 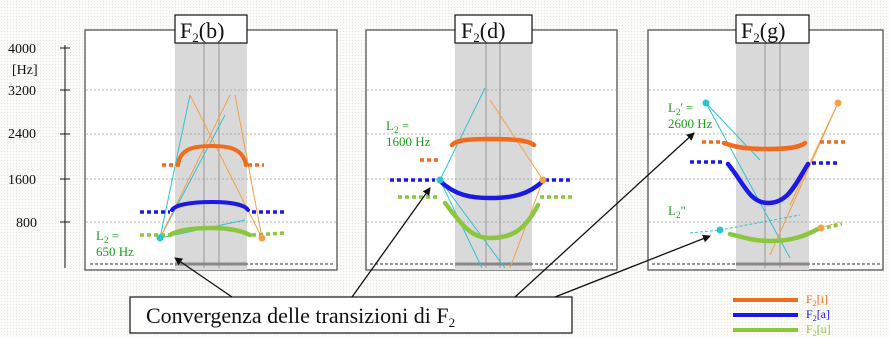 I want to click on arrow-to-panel-g-upper, so click(x=604, y=215).